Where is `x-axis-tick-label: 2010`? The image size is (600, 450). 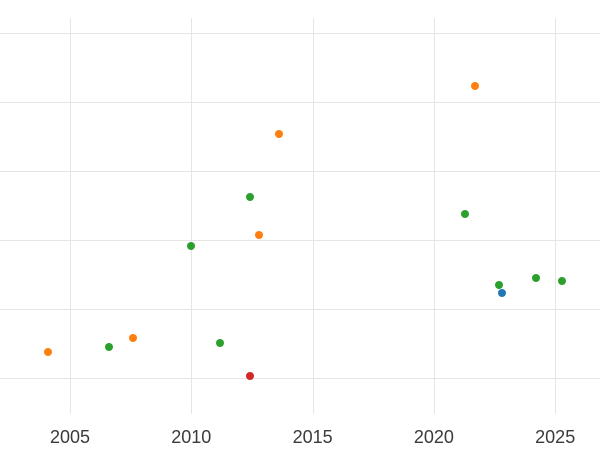
x-axis-tick-label: 2010 is located at coordinates (191, 437).